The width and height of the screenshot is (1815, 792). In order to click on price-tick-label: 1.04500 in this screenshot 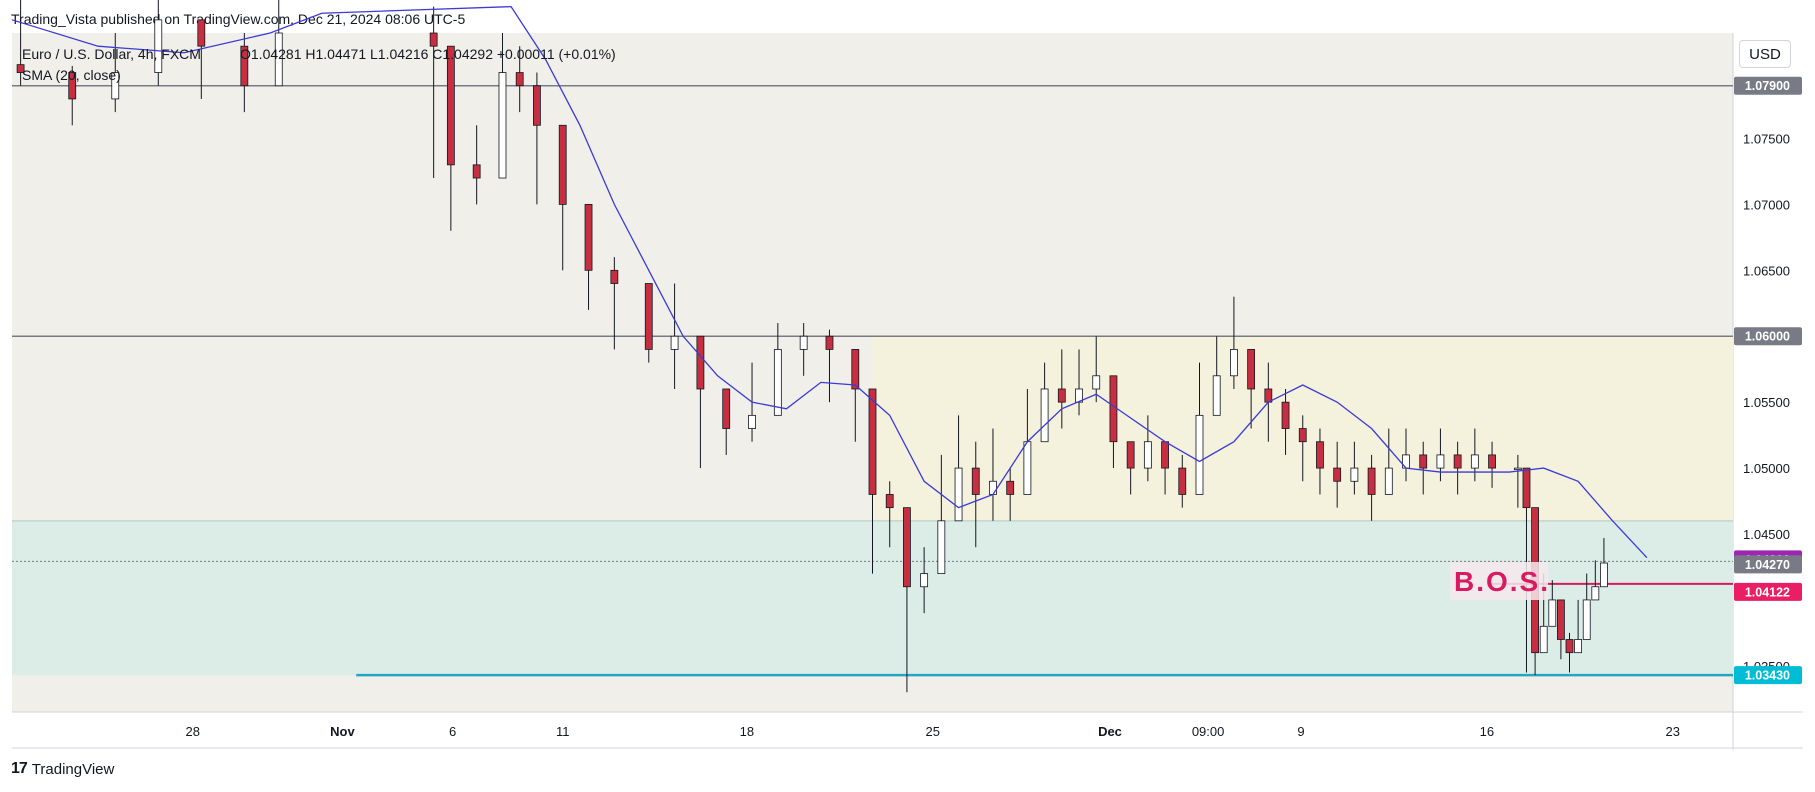, I will do `click(1766, 534)`.